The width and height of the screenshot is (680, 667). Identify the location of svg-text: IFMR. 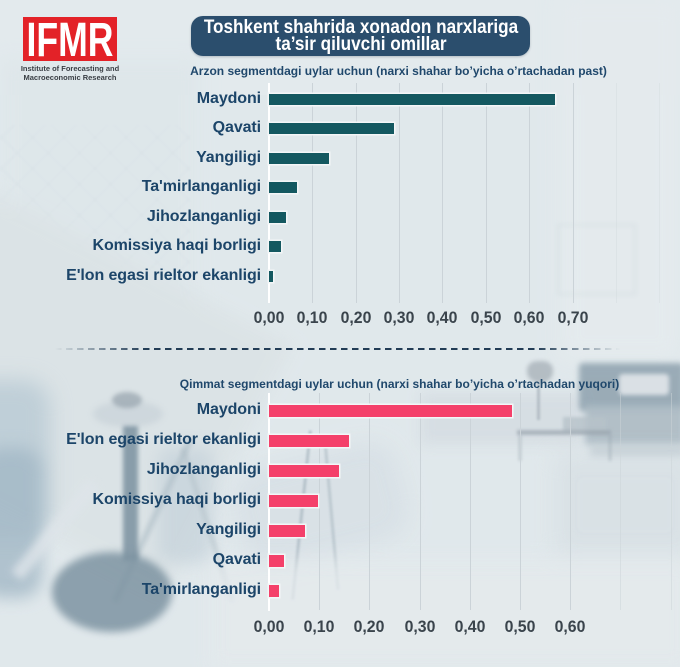
(70, 39).